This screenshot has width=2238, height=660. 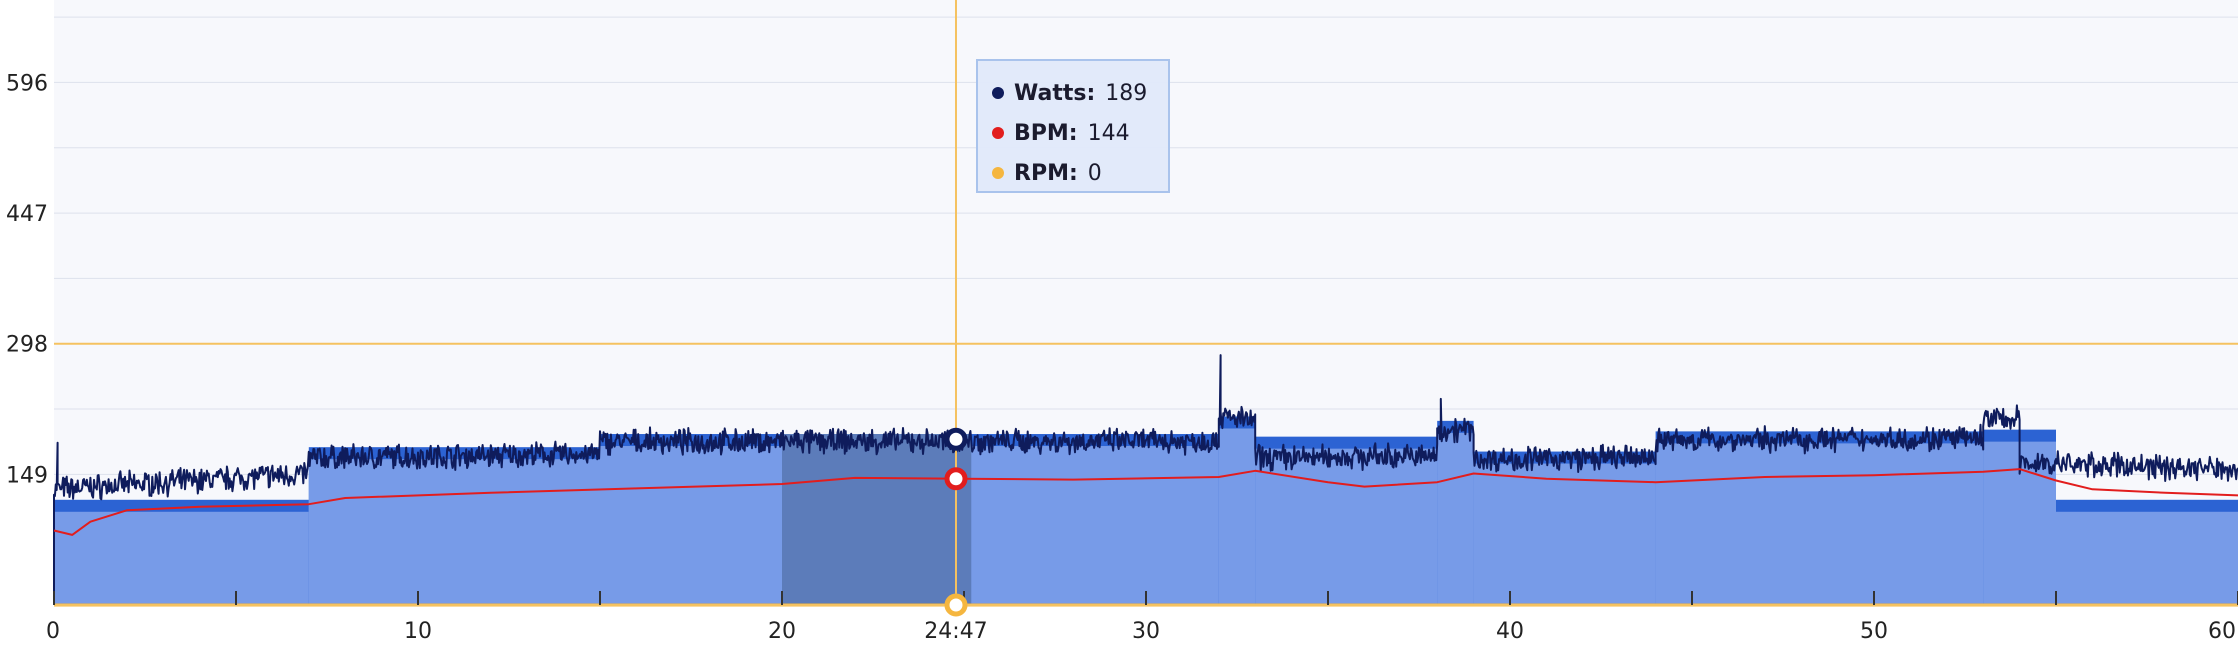 I want to click on y-tick-label: 447, so click(x=27, y=214).